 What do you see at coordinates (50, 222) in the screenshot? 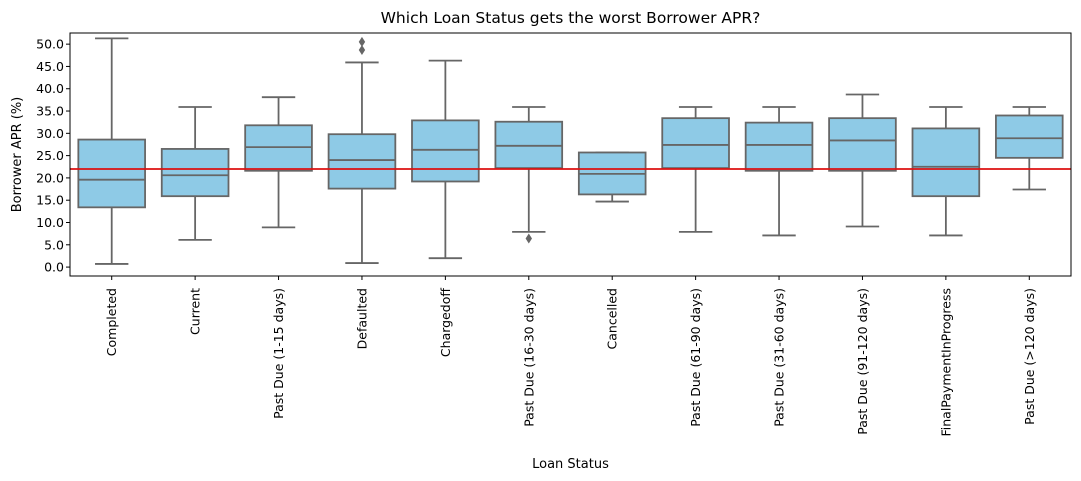
I see `y-tick-label: 10.0` at bounding box center [50, 222].